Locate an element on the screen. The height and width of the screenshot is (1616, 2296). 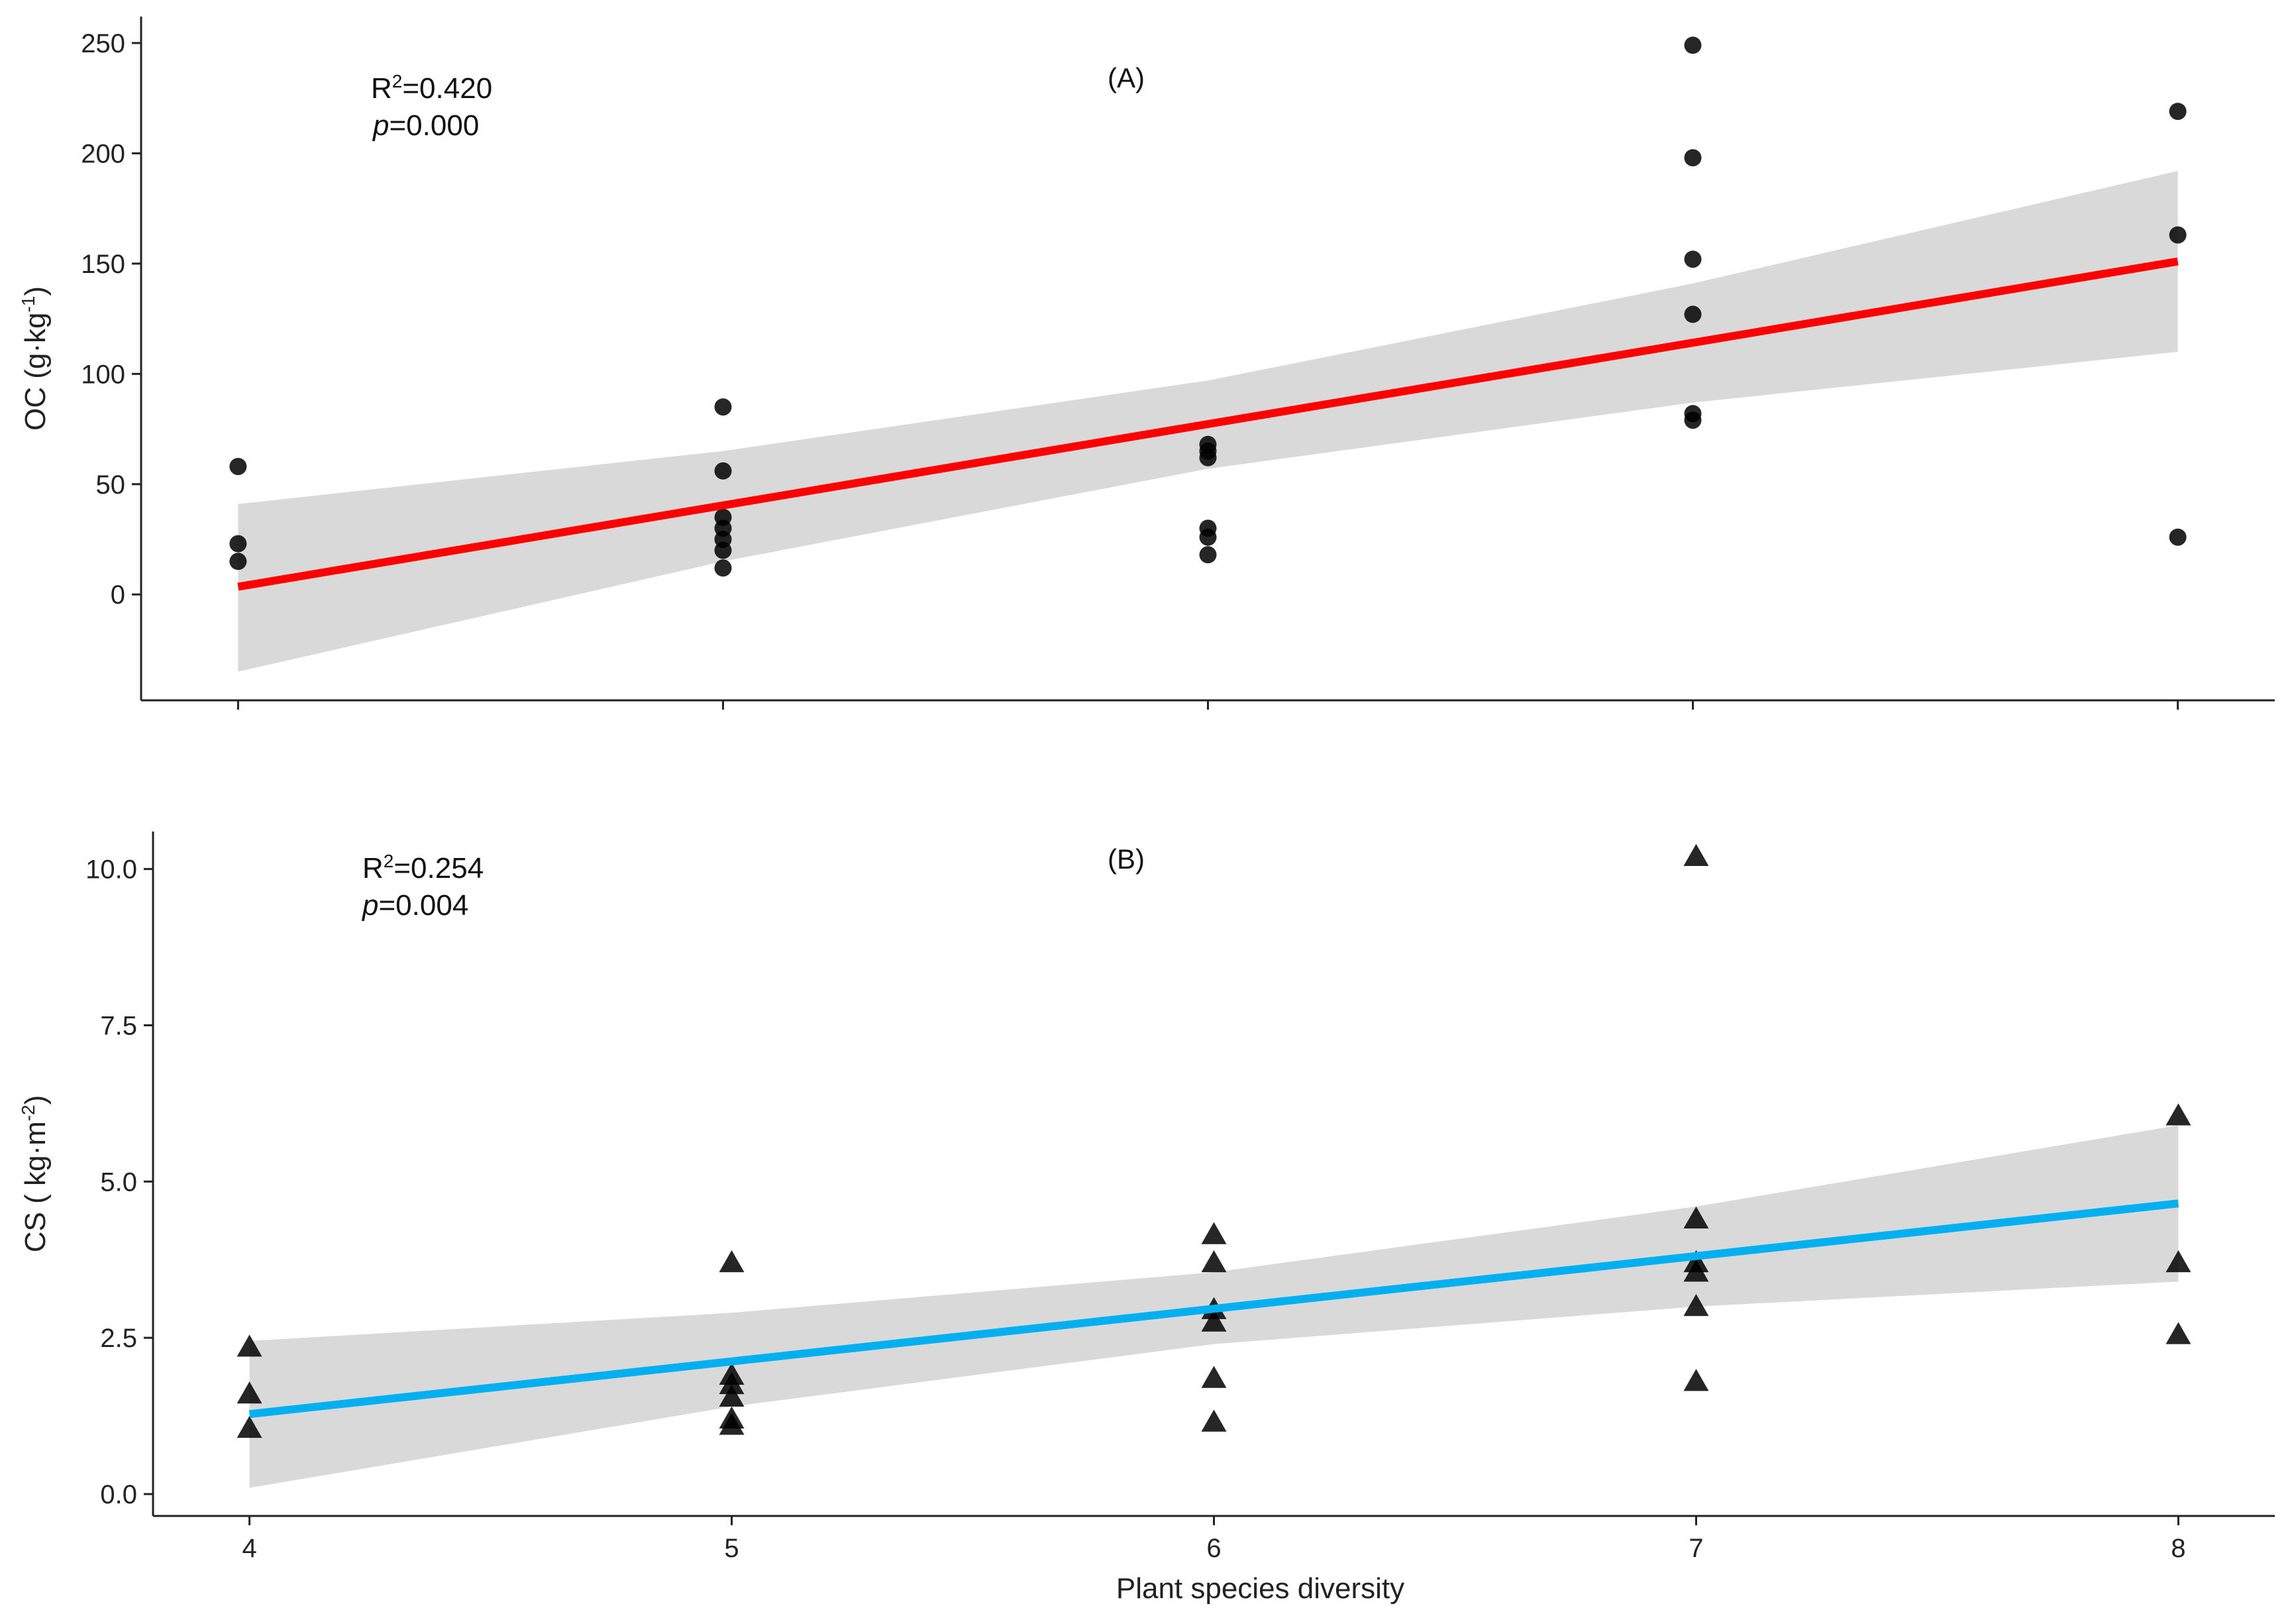
x-tick-label: 6 is located at coordinates (1213, 1548).